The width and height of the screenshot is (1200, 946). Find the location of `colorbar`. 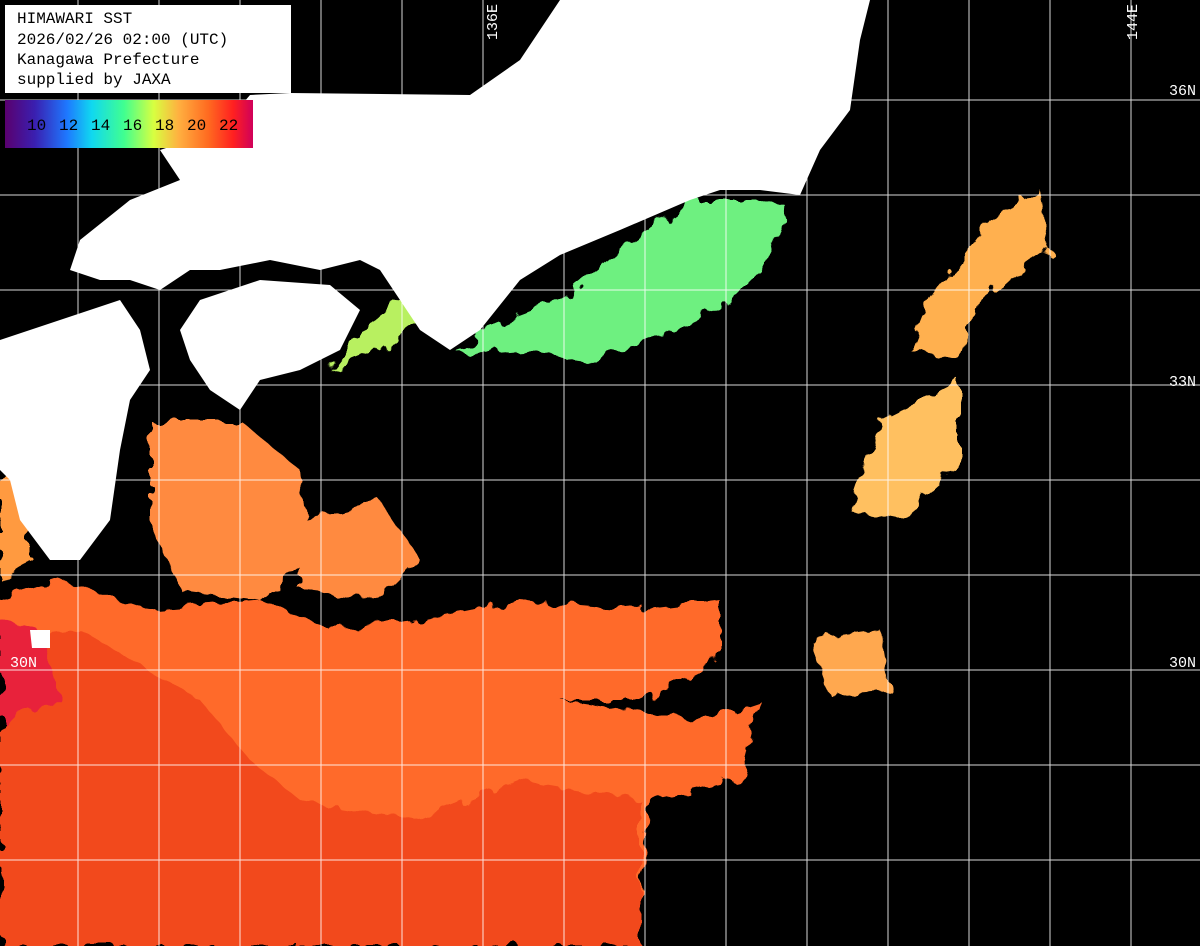

colorbar is located at coordinates (129, 124).